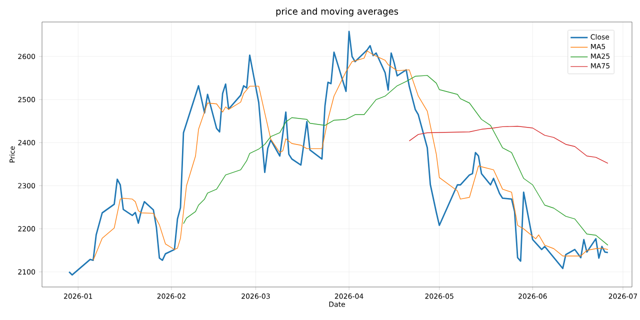 This screenshot has width=640, height=320. What do you see at coordinates (337, 12) in the screenshot?
I see `chart-title: price and moving averages` at bounding box center [337, 12].